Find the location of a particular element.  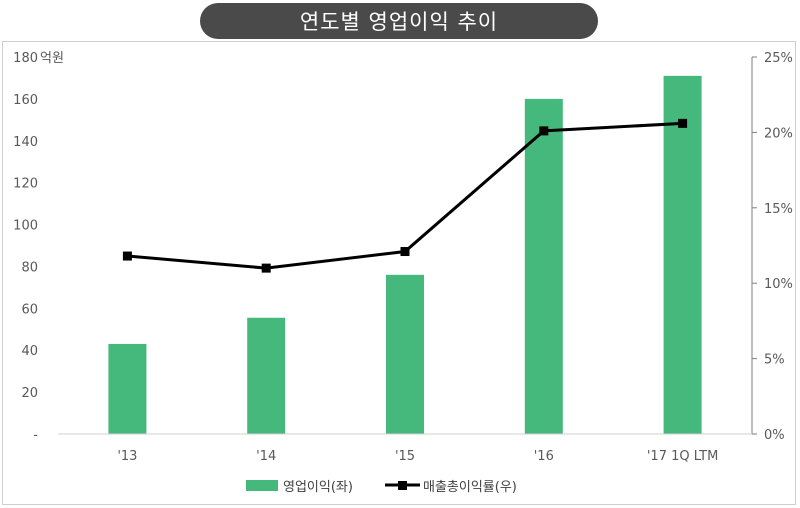

chart-title: 연도별 영업이익 추이 is located at coordinates (399, 21).